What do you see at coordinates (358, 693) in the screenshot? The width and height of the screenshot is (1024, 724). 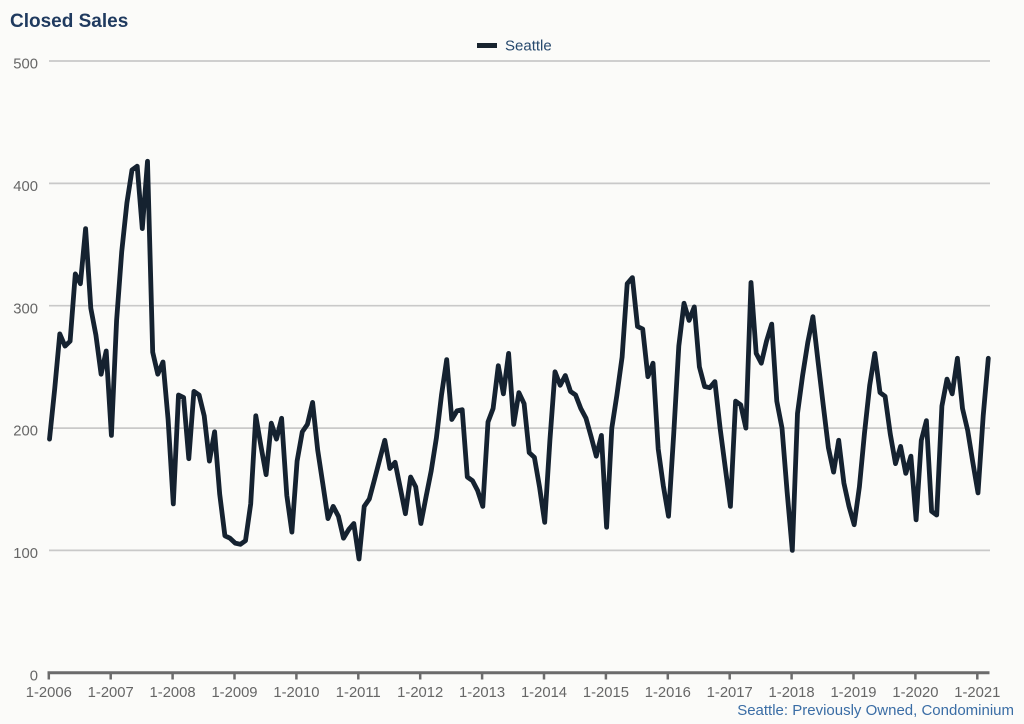 I see `svg-text: 1-2011` at bounding box center [358, 693].